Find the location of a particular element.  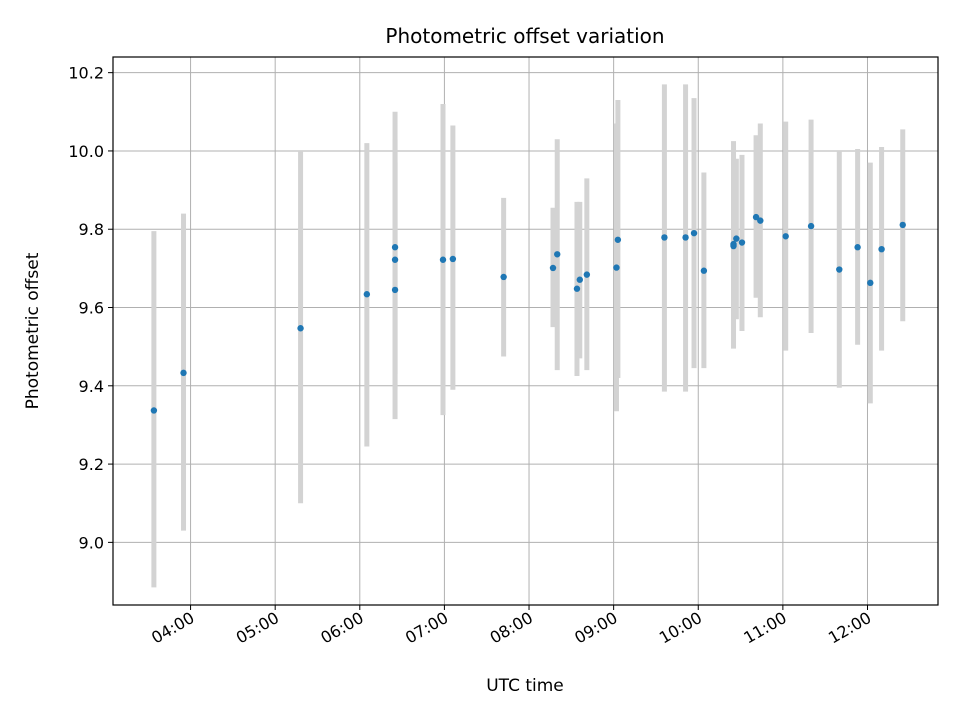

x-axis-label: UTC time is located at coordinates (525, 686).